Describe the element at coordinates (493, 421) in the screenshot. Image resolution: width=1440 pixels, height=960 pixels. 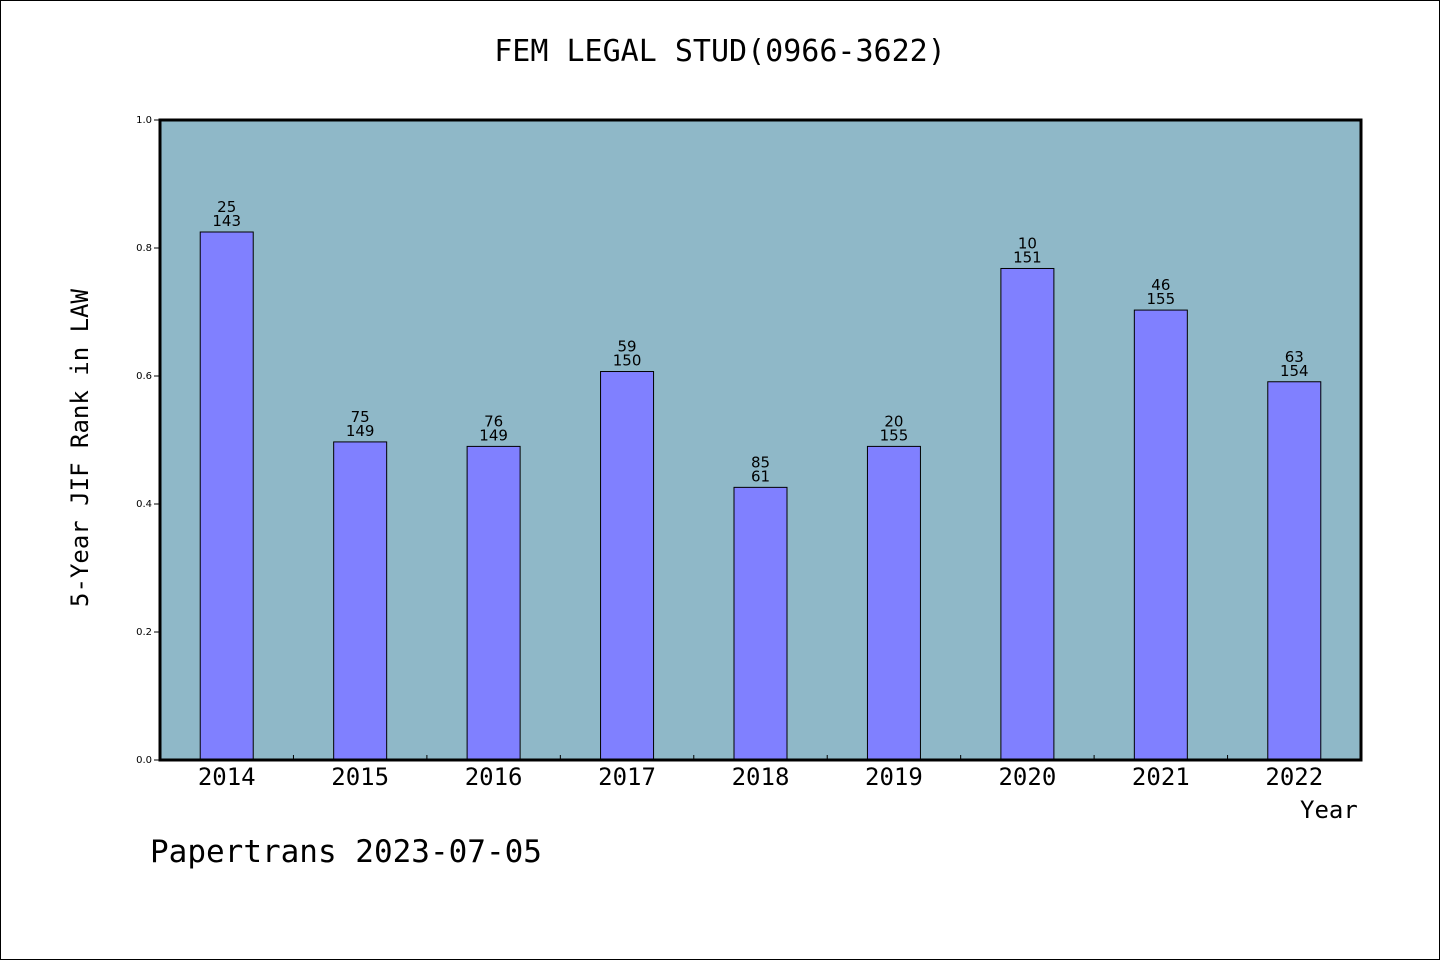
I see `data-label-rank: 76` at that location.